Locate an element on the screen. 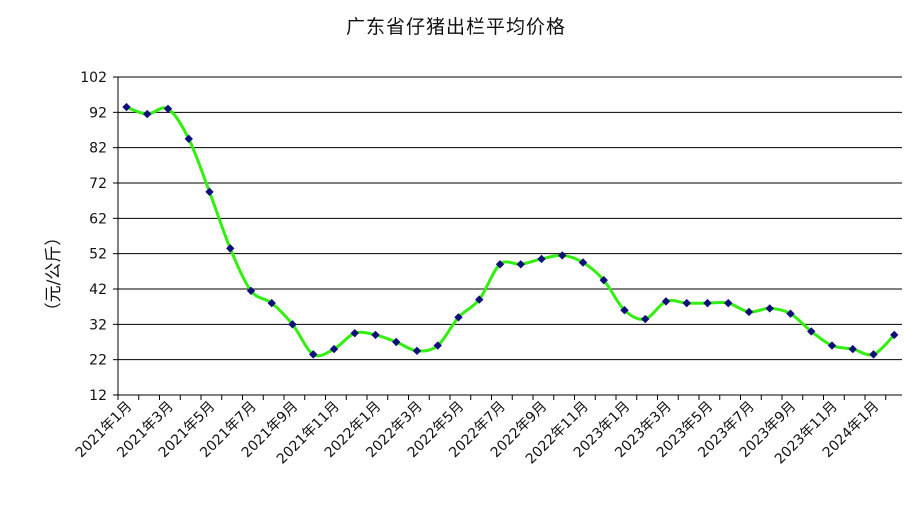  y-tick-label: 72 is located at coordinates (98, 184).